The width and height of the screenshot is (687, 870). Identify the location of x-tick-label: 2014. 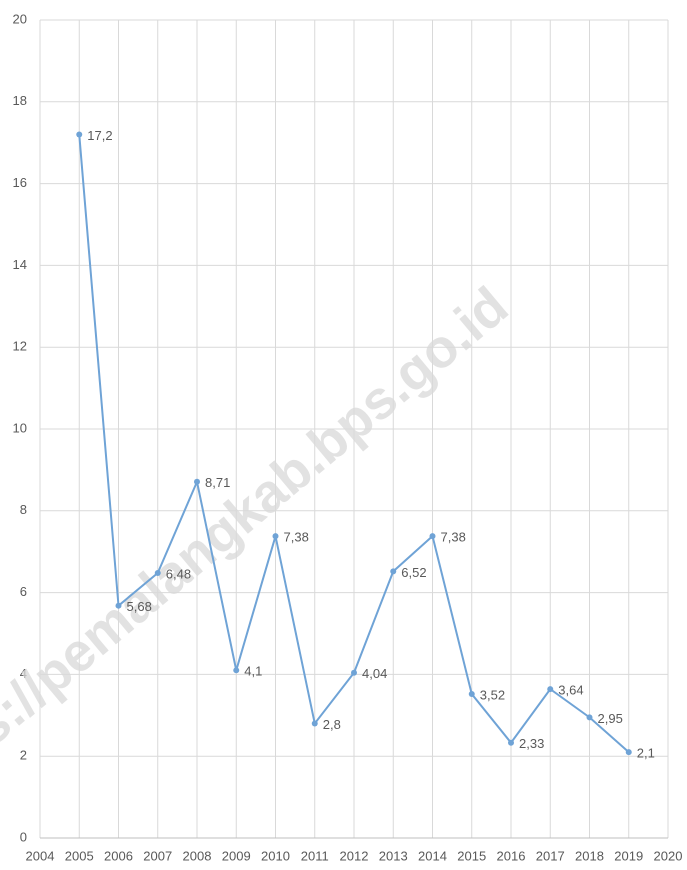
(432, 855).